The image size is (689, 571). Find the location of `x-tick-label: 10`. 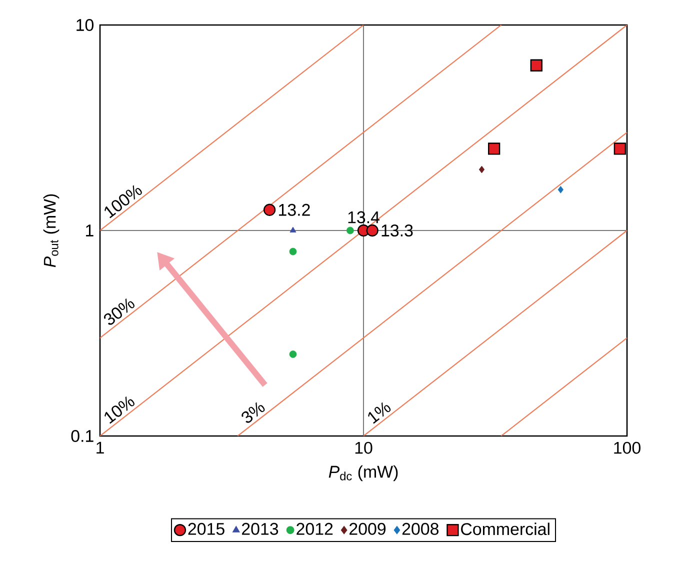

x-tick-label: 10 is located at coordinates (363, 448).